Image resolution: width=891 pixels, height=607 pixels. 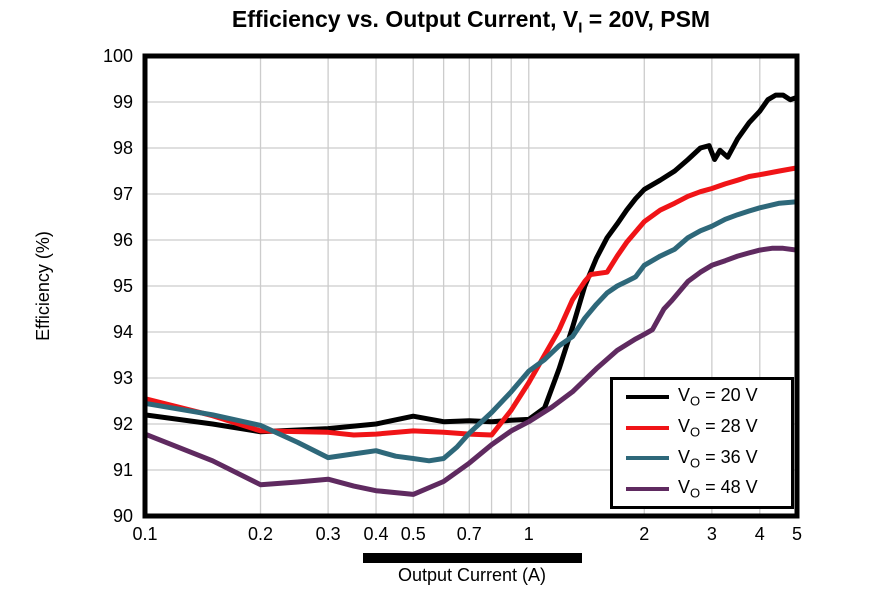 What do you see at coordinates (122, 194) in the screenshot?
I see `y-tick-label: 97` at bounding box center [122, 194].